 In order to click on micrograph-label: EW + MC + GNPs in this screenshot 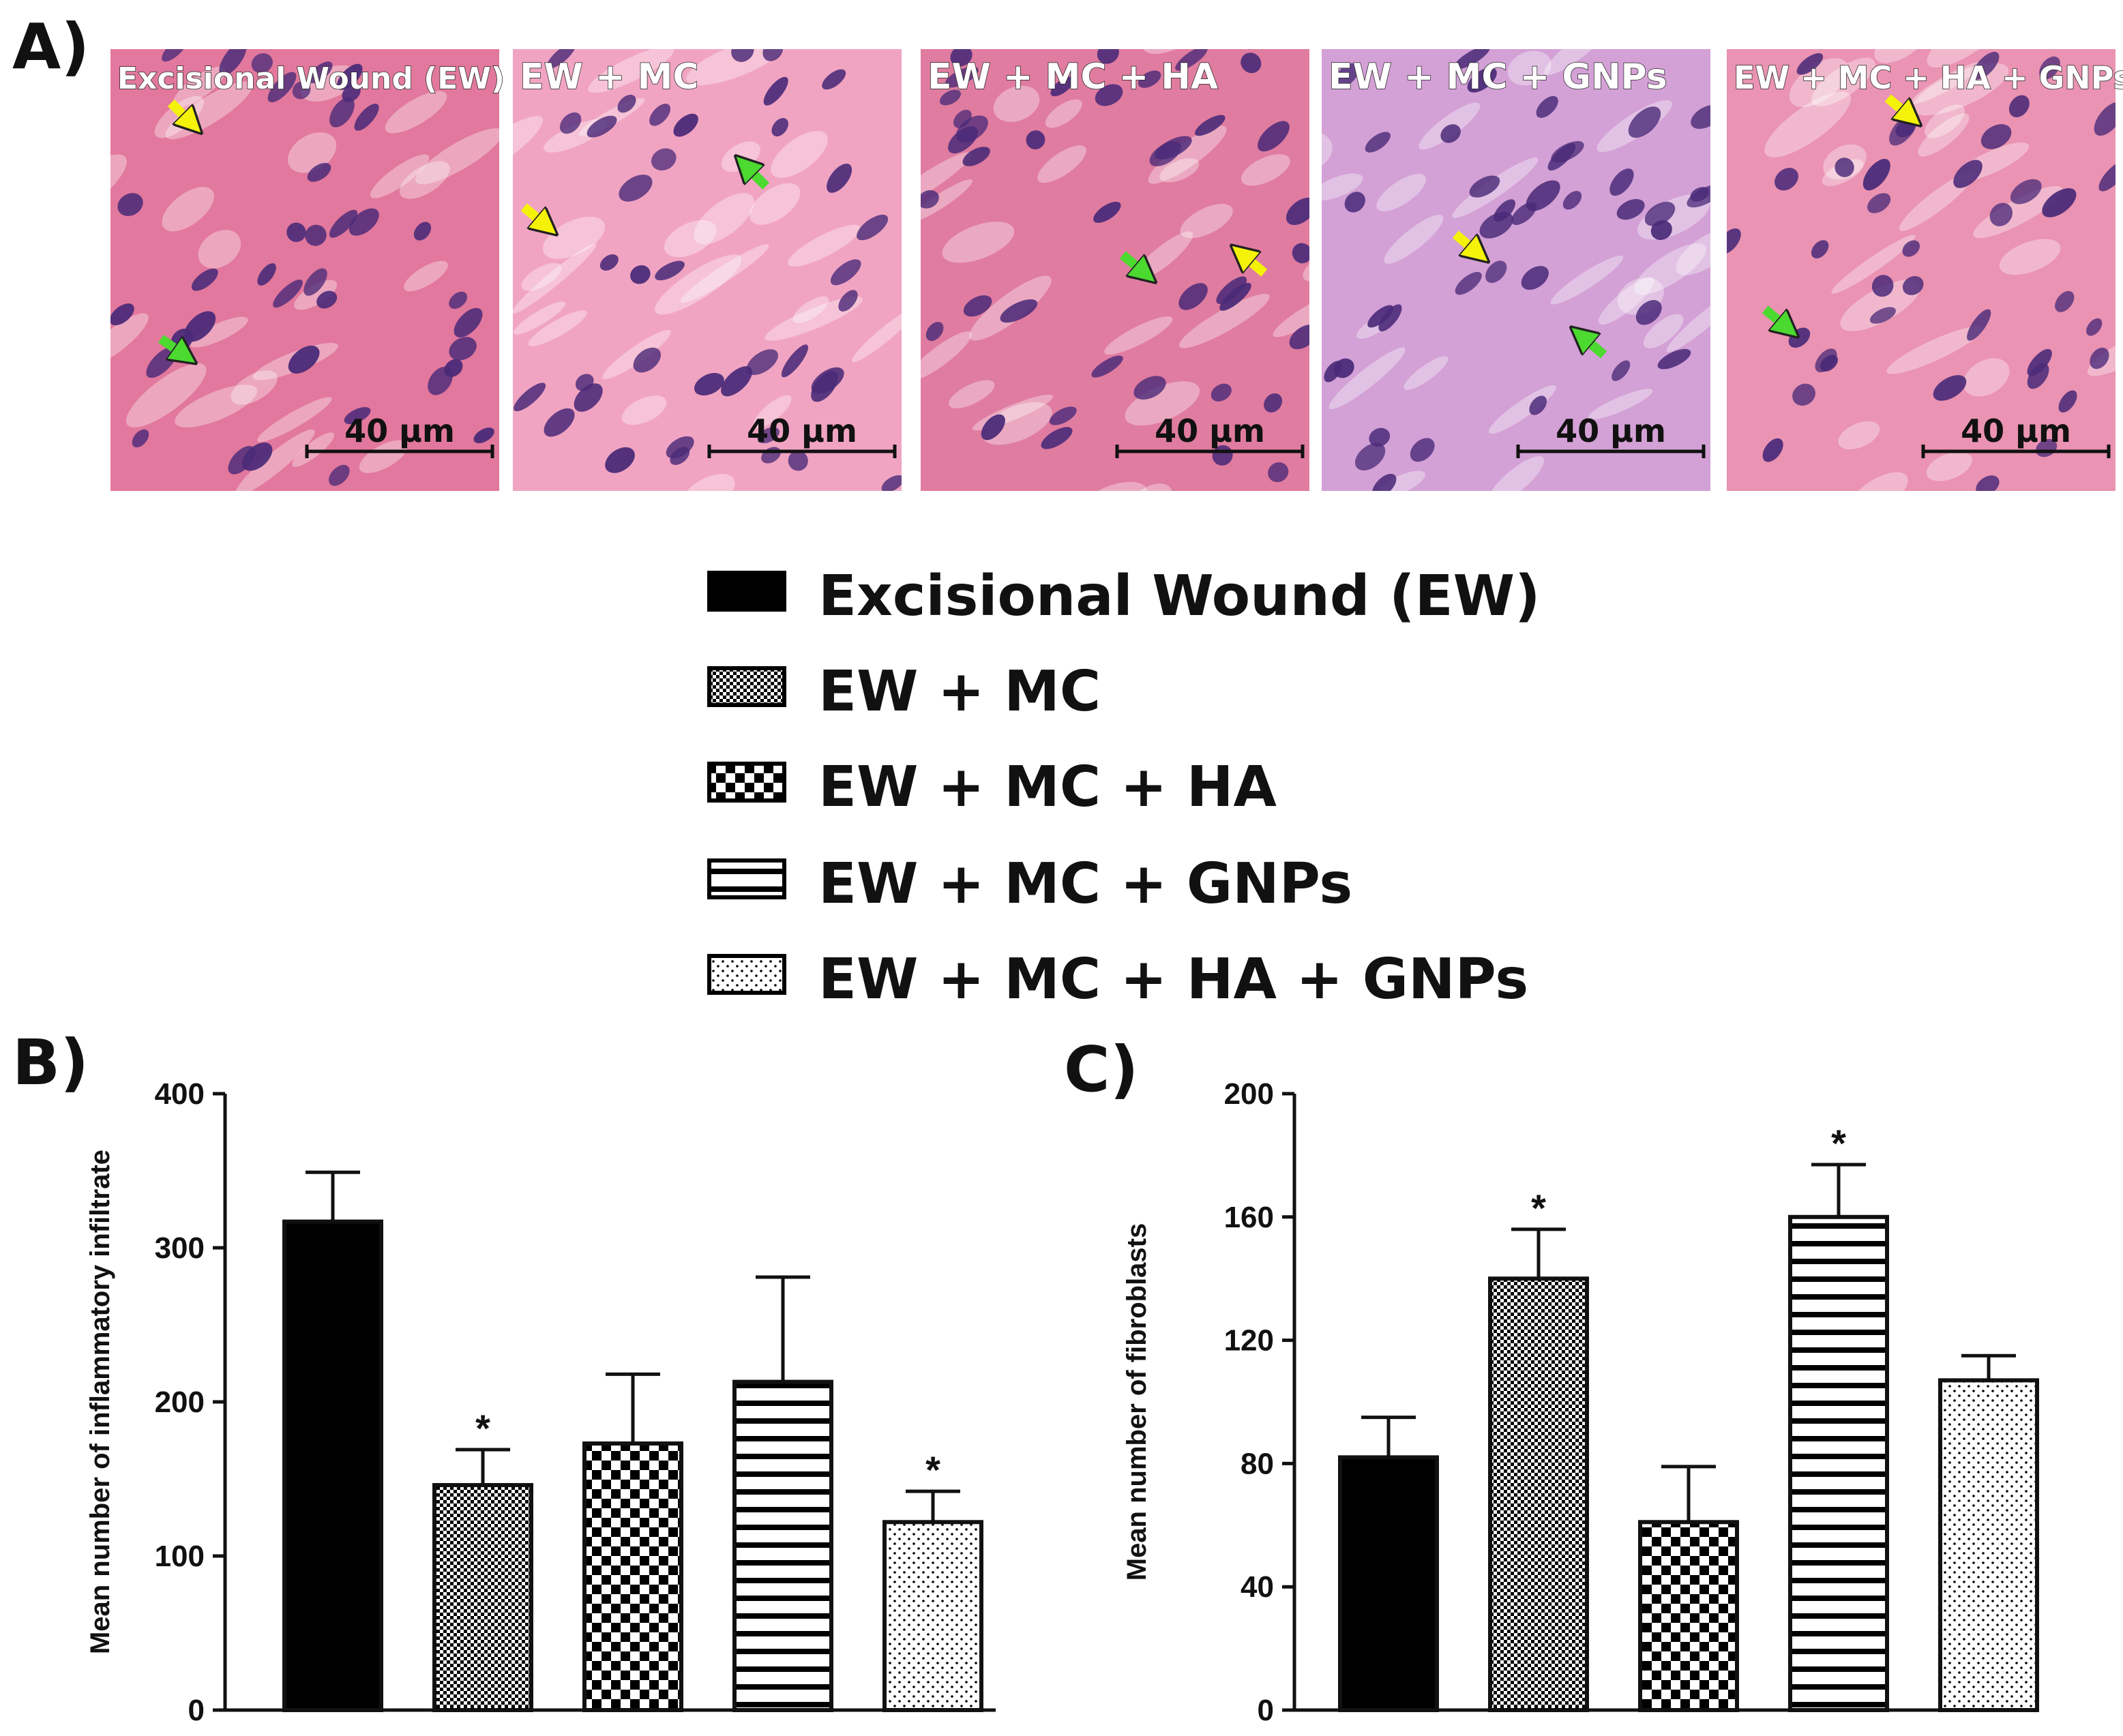, I will do `click(1497, 78)`.